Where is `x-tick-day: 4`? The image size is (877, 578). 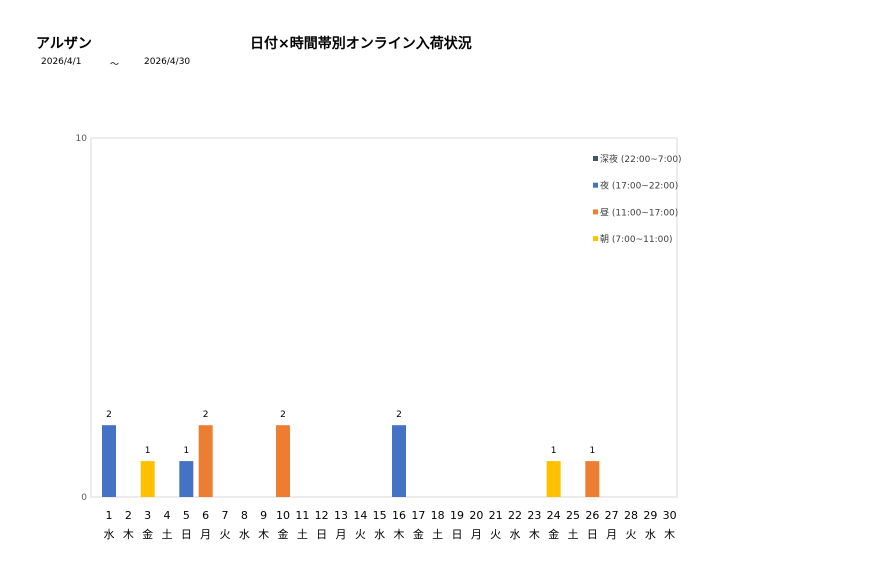 x-tick-day: 4 is located at coordinates (167, 515).